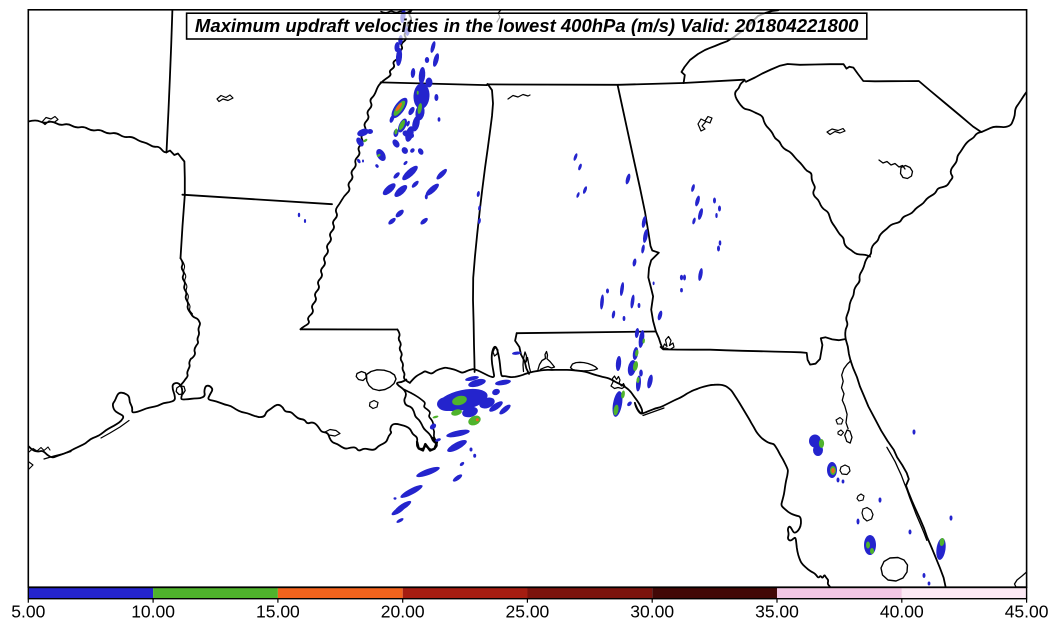 The image size is (1060, 638). Describe the element at coordinates (1027, 612) in the screenshot. I see `svg-text: 45.00` at that location.